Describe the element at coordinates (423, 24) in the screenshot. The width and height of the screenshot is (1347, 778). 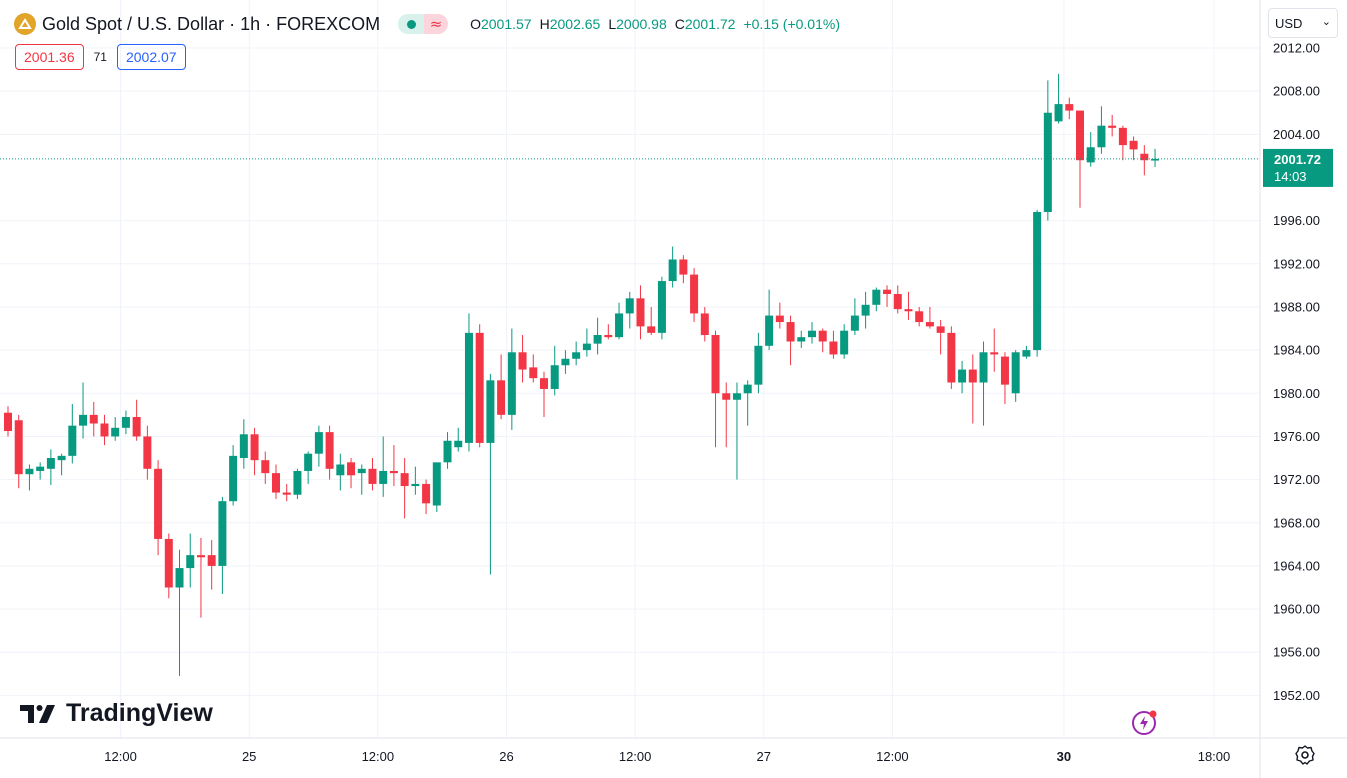
I see `market-status: ≈` at that location.